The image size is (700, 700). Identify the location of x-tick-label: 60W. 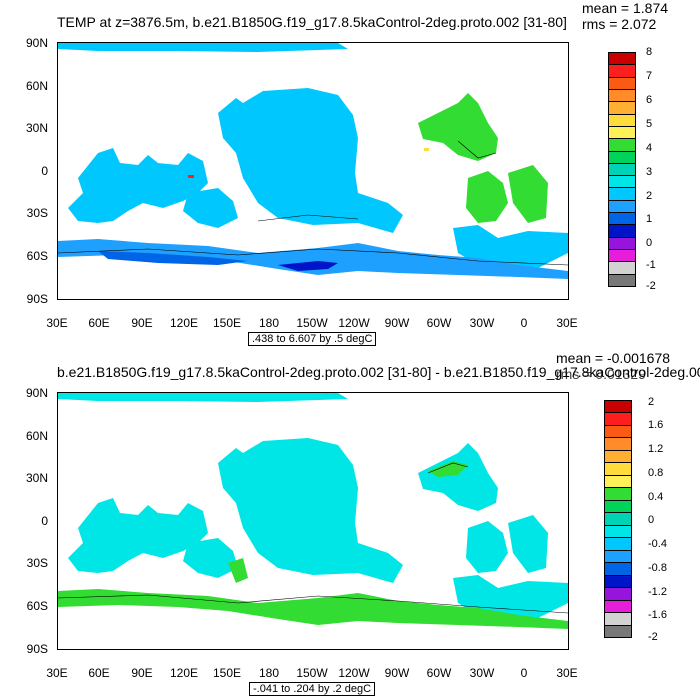
(439, 673).